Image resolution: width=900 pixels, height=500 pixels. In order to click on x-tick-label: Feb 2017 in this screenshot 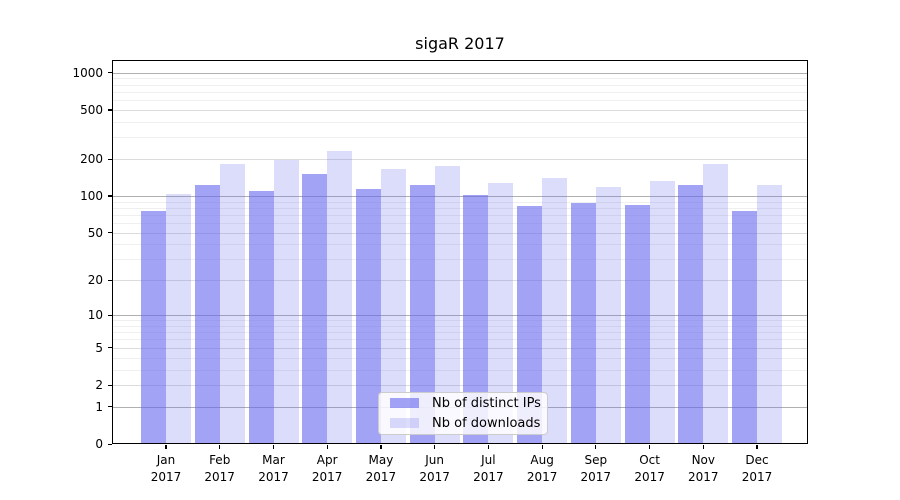, I will do `click(220, 469)`.